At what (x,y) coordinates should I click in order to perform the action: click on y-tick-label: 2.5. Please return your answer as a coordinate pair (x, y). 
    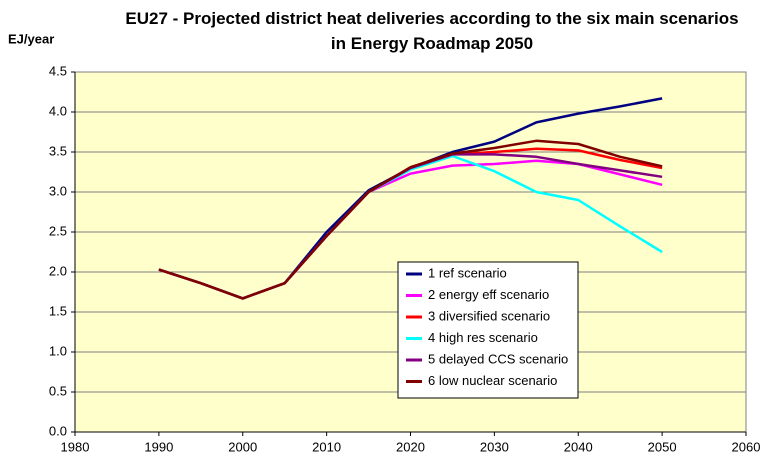
    Looking at the image, I should click on (58, 230).